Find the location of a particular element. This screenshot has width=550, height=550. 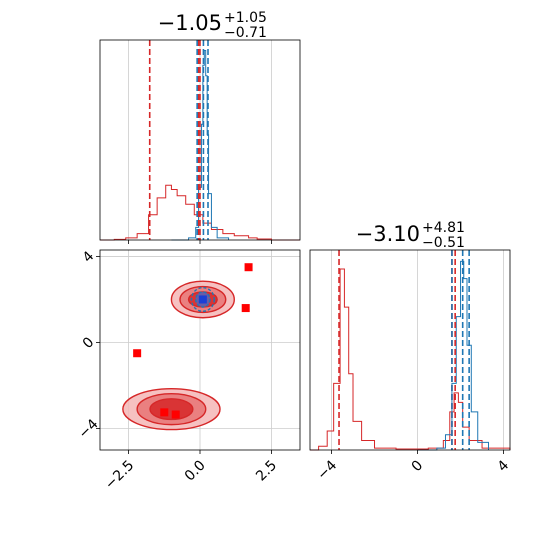

title-param-2-value: −3.10 is located at coordinates (388, 234).